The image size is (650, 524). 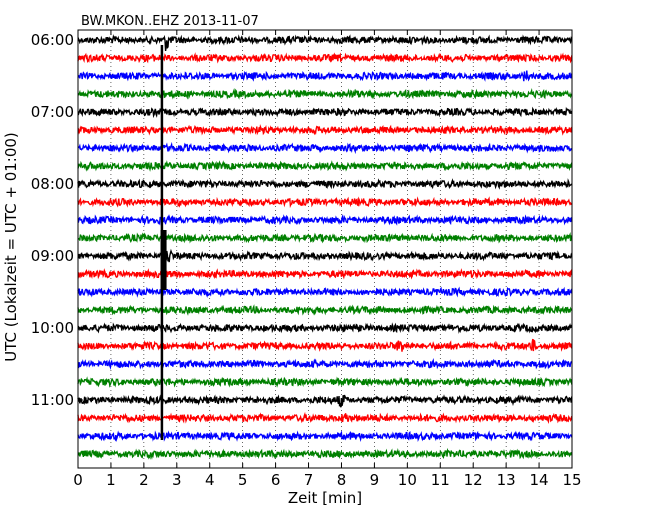 What do you see at coordinates (210, 480) in the screenshot?
I see `x-tick-label: 4` at bounding box center [210, 480].